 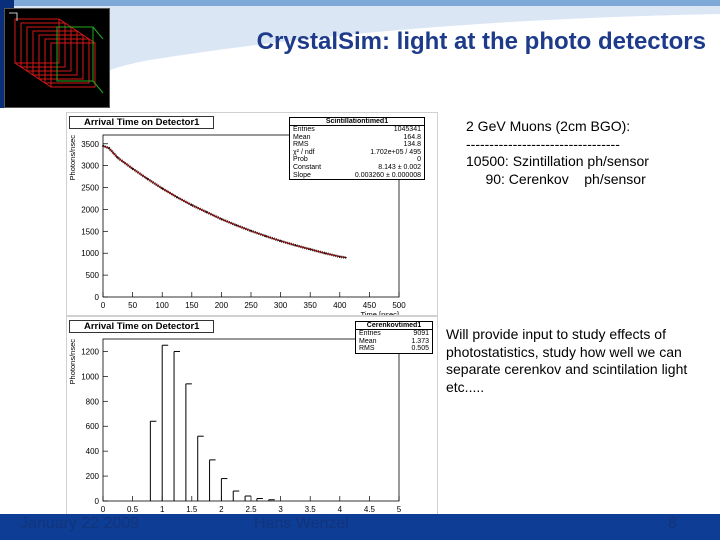 I want to click on muon-info-line3: 10500: Szintillation ph/sensor, so click(x=557, y=161).